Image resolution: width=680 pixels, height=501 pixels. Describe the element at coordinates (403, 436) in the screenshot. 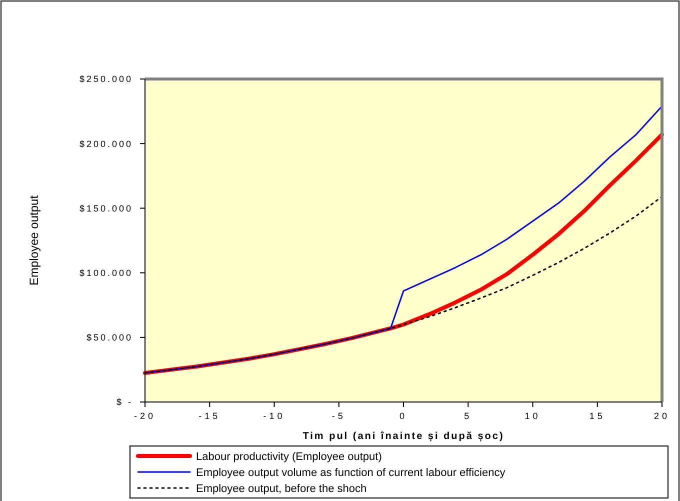

I see `x-axis-title: Tim pul (ani înainte și după șoc)` at that location.